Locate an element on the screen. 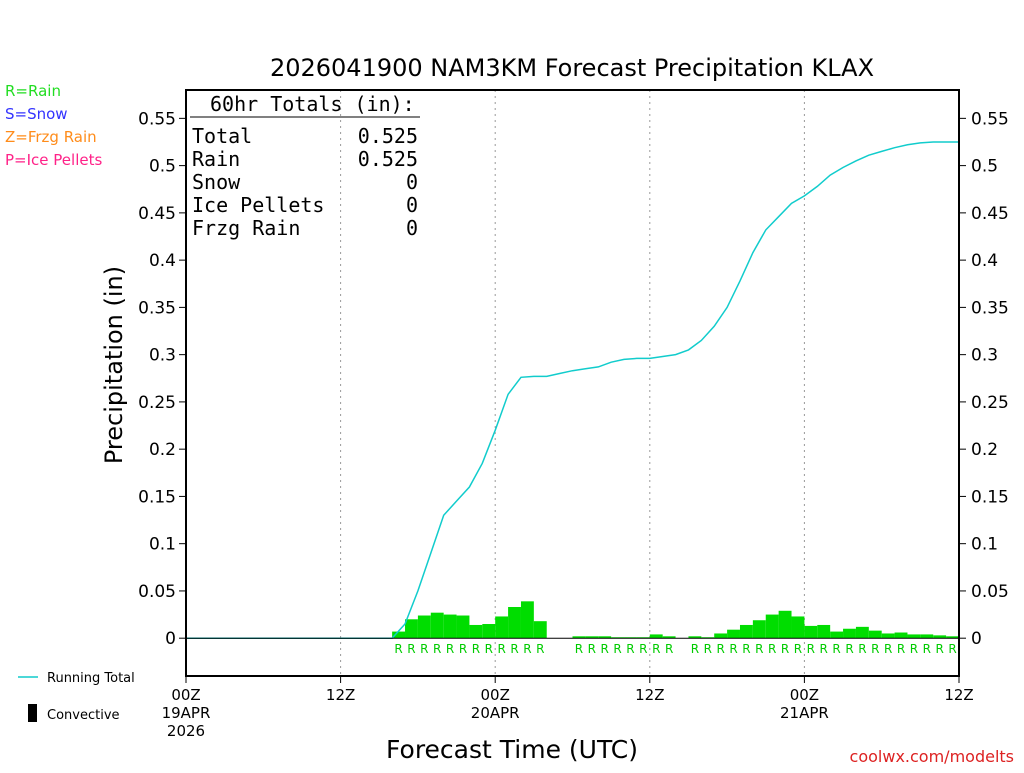 Image resolution: width=1024 pixels, height=773 pixels. y-tick-label-right: 0.25 is located at coordinates (990, 403).